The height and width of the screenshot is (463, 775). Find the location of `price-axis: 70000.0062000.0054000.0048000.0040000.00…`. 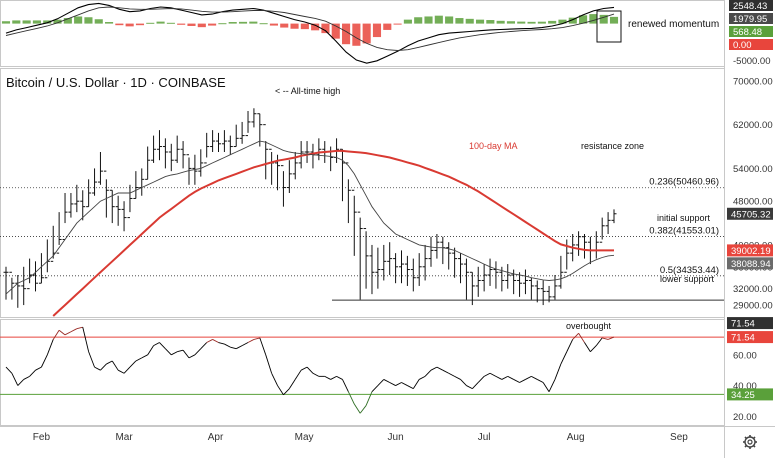

price-axis: 70000.0062000.0054000.0048000.0040000.00… is located at coordinates (750, 194).